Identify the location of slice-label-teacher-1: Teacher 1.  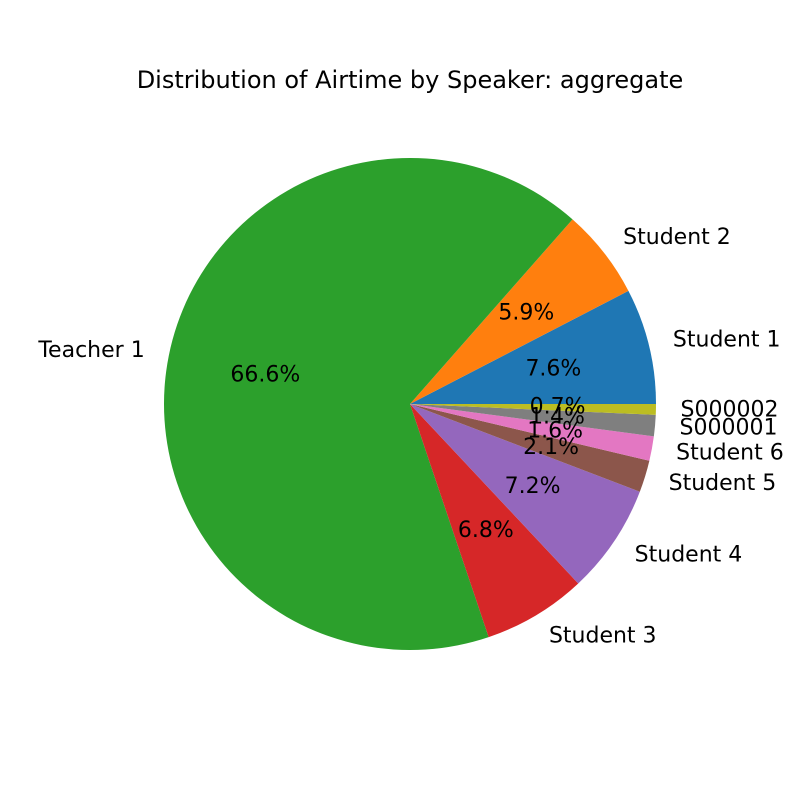
(90, 350).